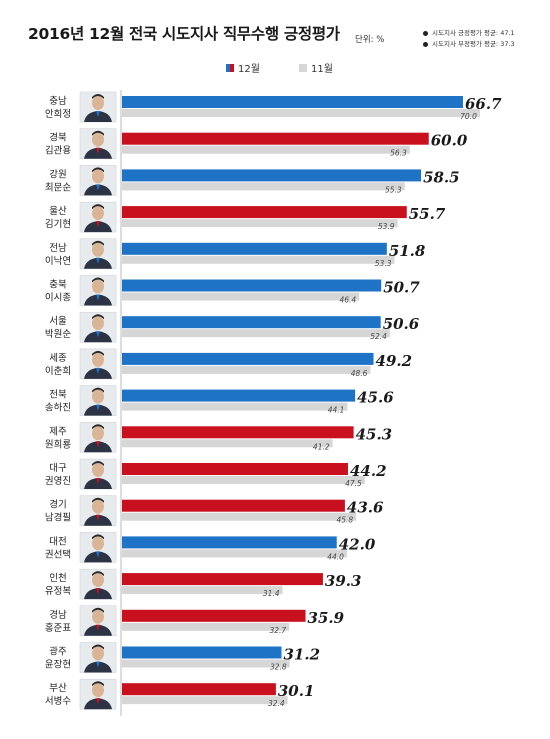  Describe the element at coordinates (58, 554) in the screenshot. I see `governor-name-label: 권선택` at that location.